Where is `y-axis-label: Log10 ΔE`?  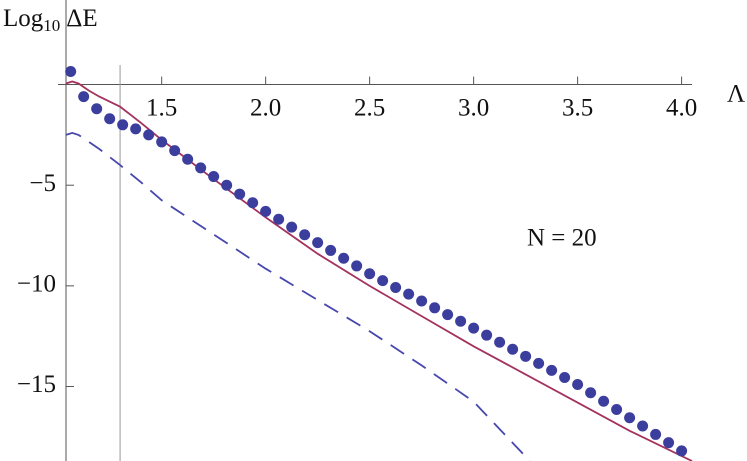 y-axis-label: Log10 ΔE is located at coordinates (50, 20).